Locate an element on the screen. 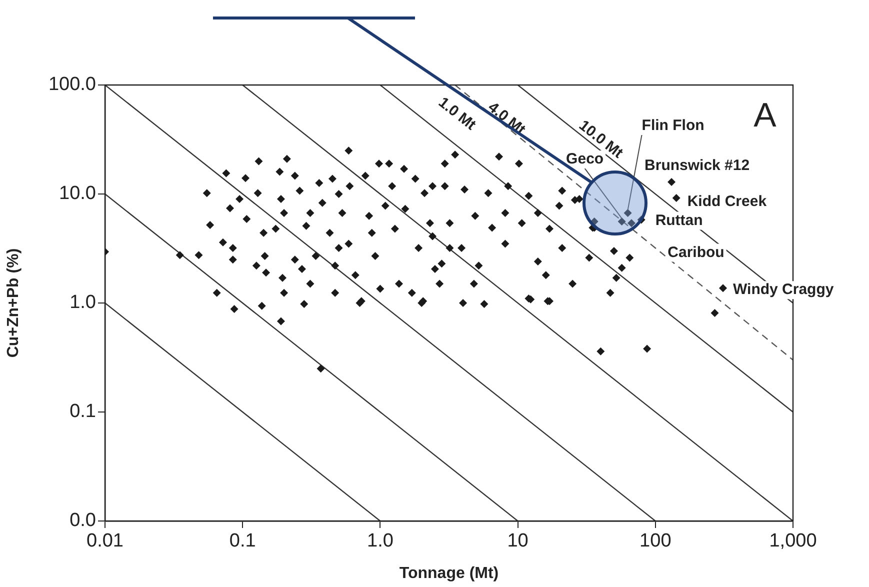  y-axis-title: Cu+Zn+Pb (%) is located at coordinates (13, 303).